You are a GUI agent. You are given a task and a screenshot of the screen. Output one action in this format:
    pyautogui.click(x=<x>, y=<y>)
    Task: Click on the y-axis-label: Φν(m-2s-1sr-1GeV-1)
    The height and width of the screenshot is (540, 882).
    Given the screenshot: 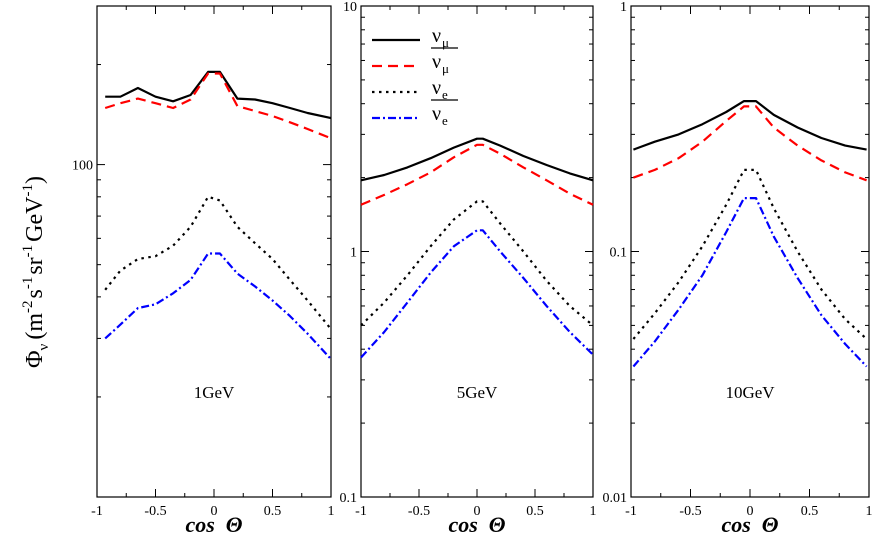 What is the action you would take?
    pyautogui.click(x=36, y=272)
    